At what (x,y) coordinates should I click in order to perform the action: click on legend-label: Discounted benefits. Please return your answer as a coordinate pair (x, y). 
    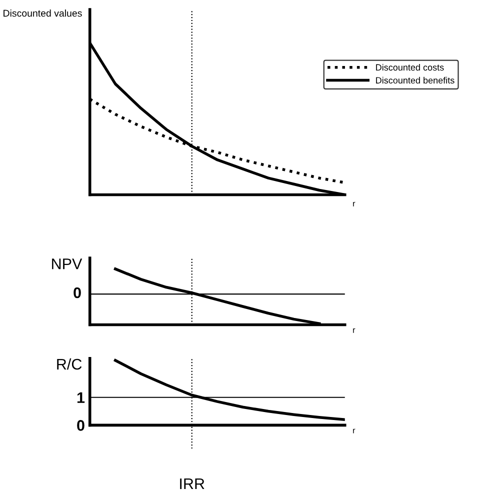
    Looking at the image, I should click on (415, 80).